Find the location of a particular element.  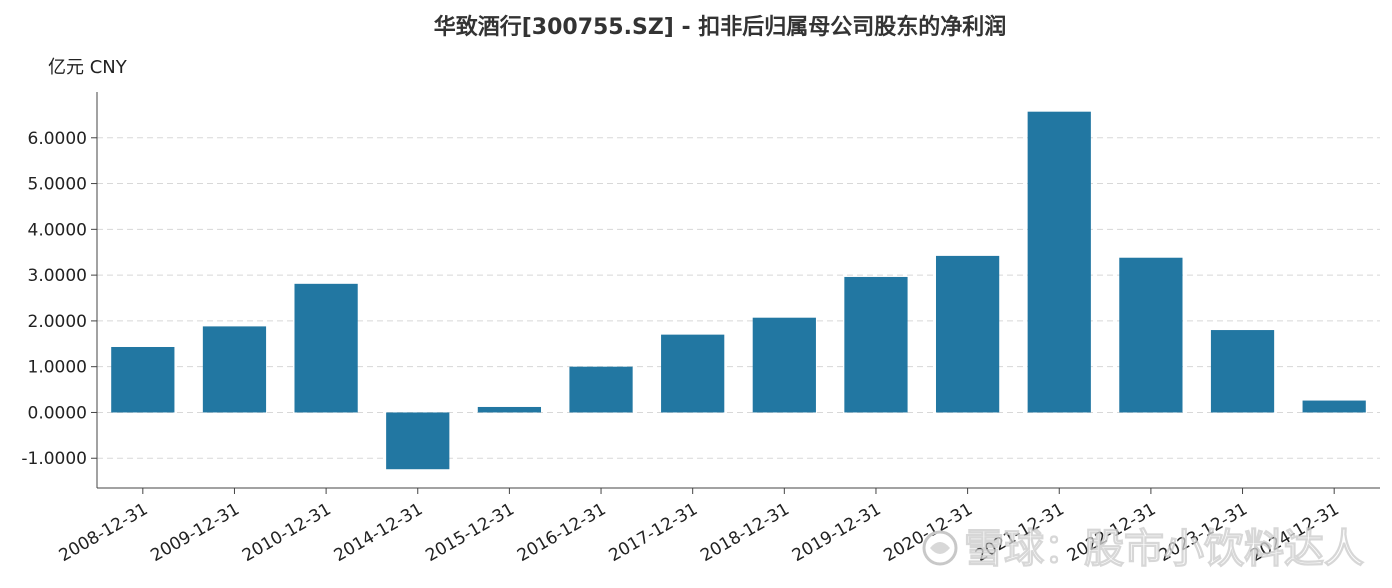

watermark: 雪球：股市小饮料达人 is located at coordinates (1143, 549).